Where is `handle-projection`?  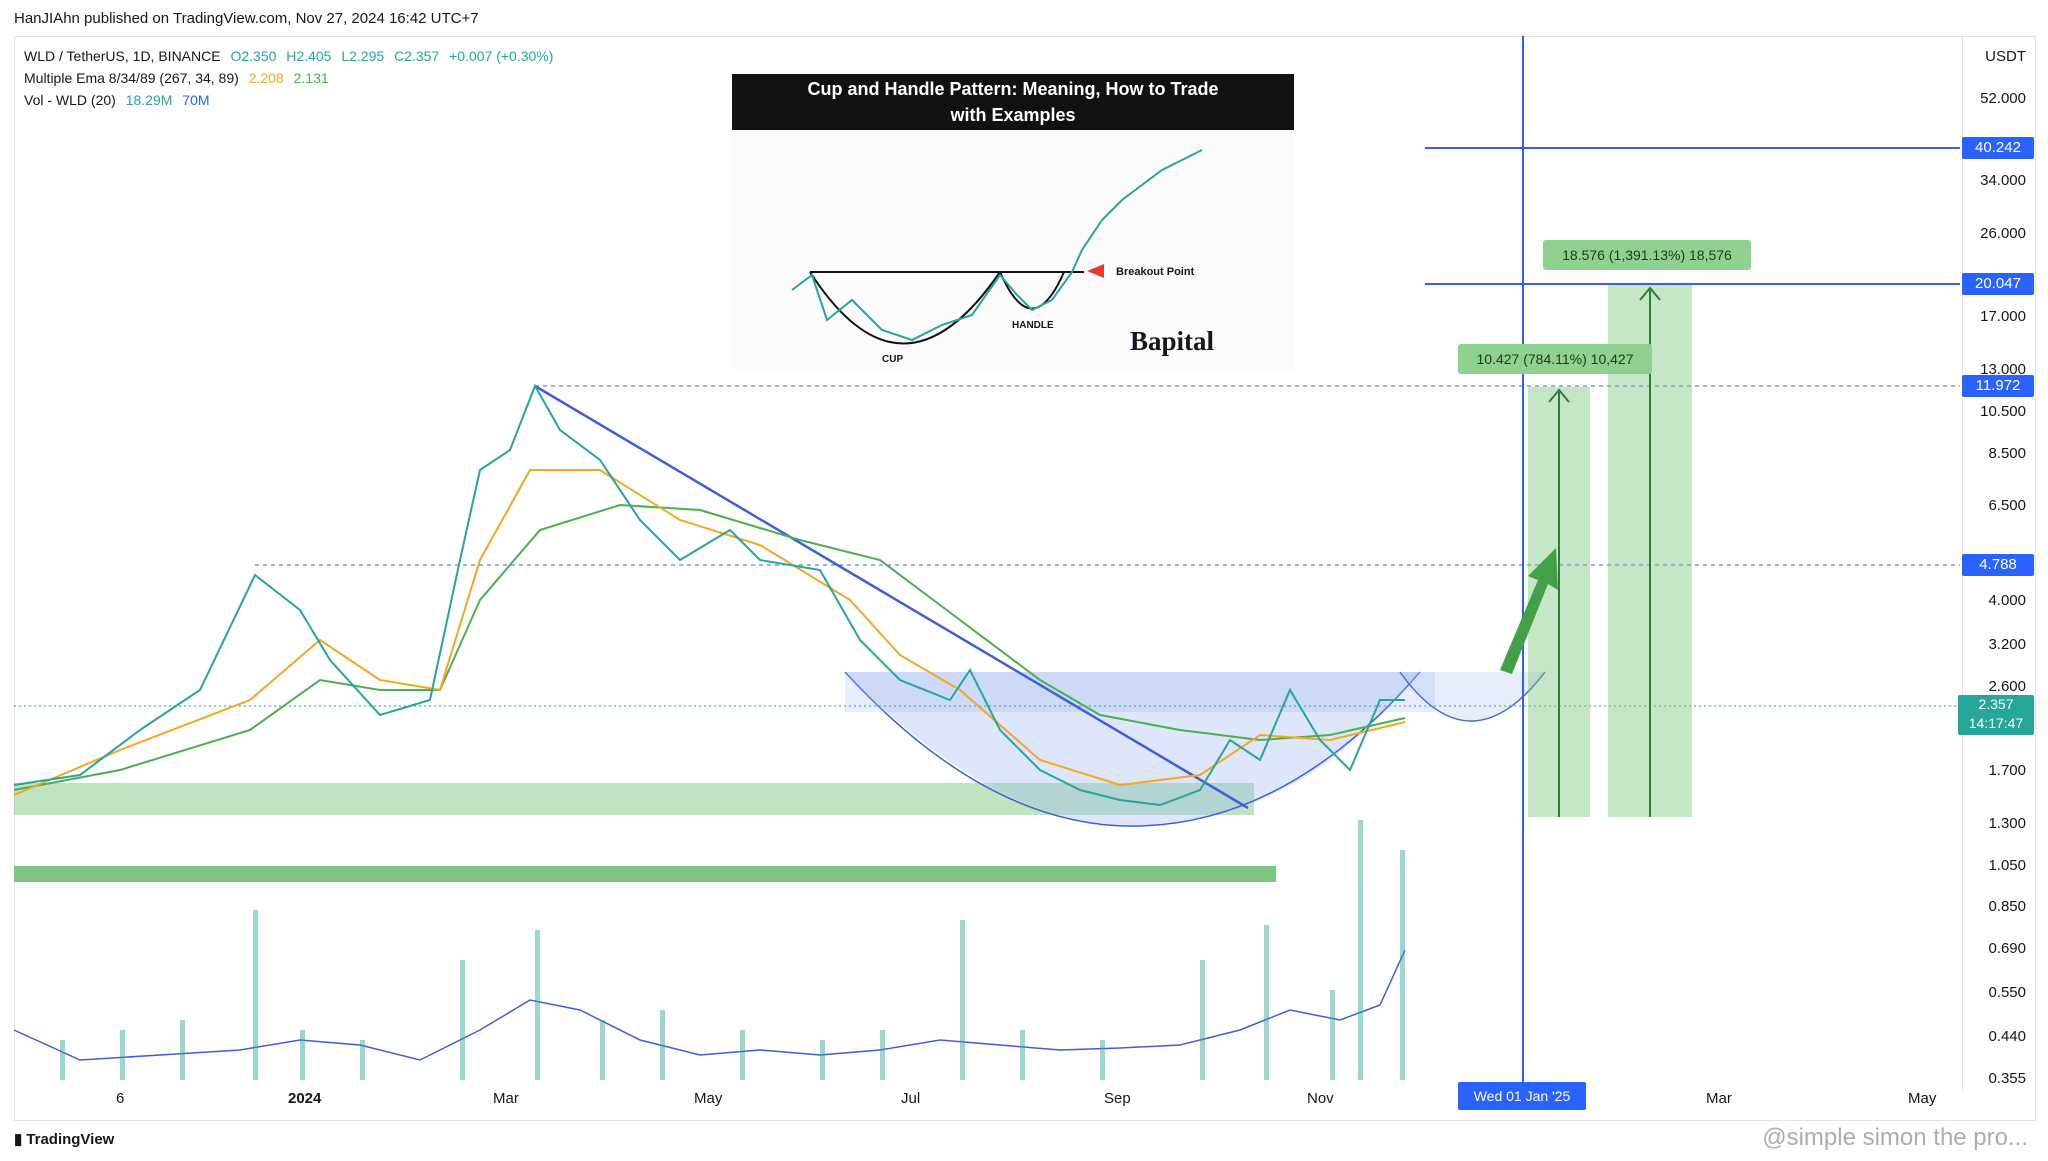
handle-projection is located at coordinates (1472, 696).